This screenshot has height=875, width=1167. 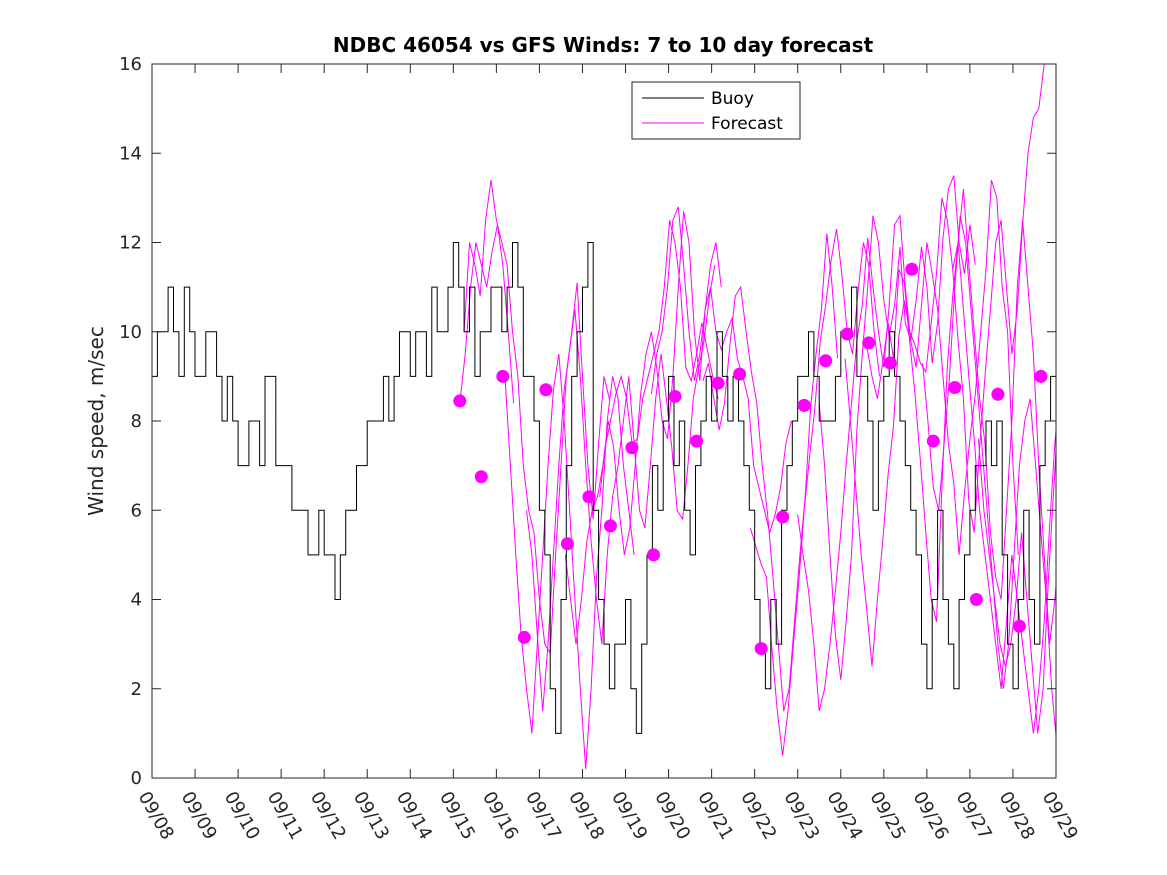 I want to click on legend-box, so click(x=716, y=110).